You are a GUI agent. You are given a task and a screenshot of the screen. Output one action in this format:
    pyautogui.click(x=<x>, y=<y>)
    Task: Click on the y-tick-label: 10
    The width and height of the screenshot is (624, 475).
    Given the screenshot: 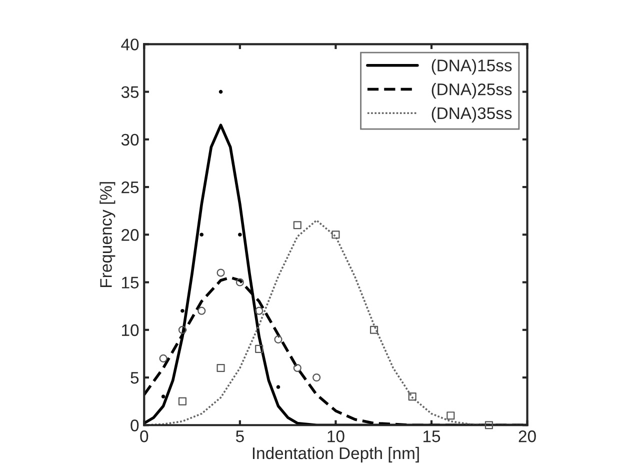 What is the action you would take?
    pyautogui.click(x=130, y=330)
    